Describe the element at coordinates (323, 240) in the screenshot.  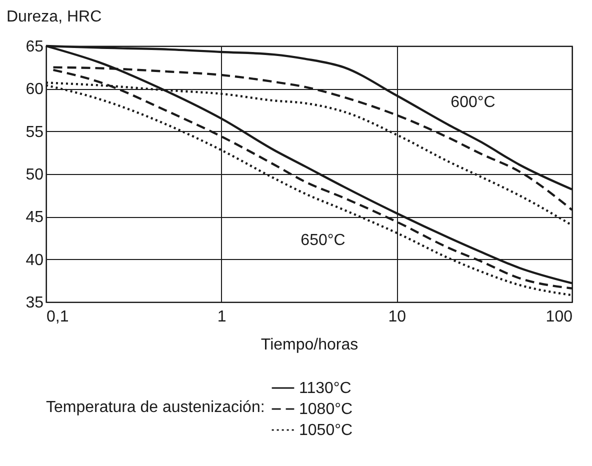
I see `annotation: 650°C` at that location.